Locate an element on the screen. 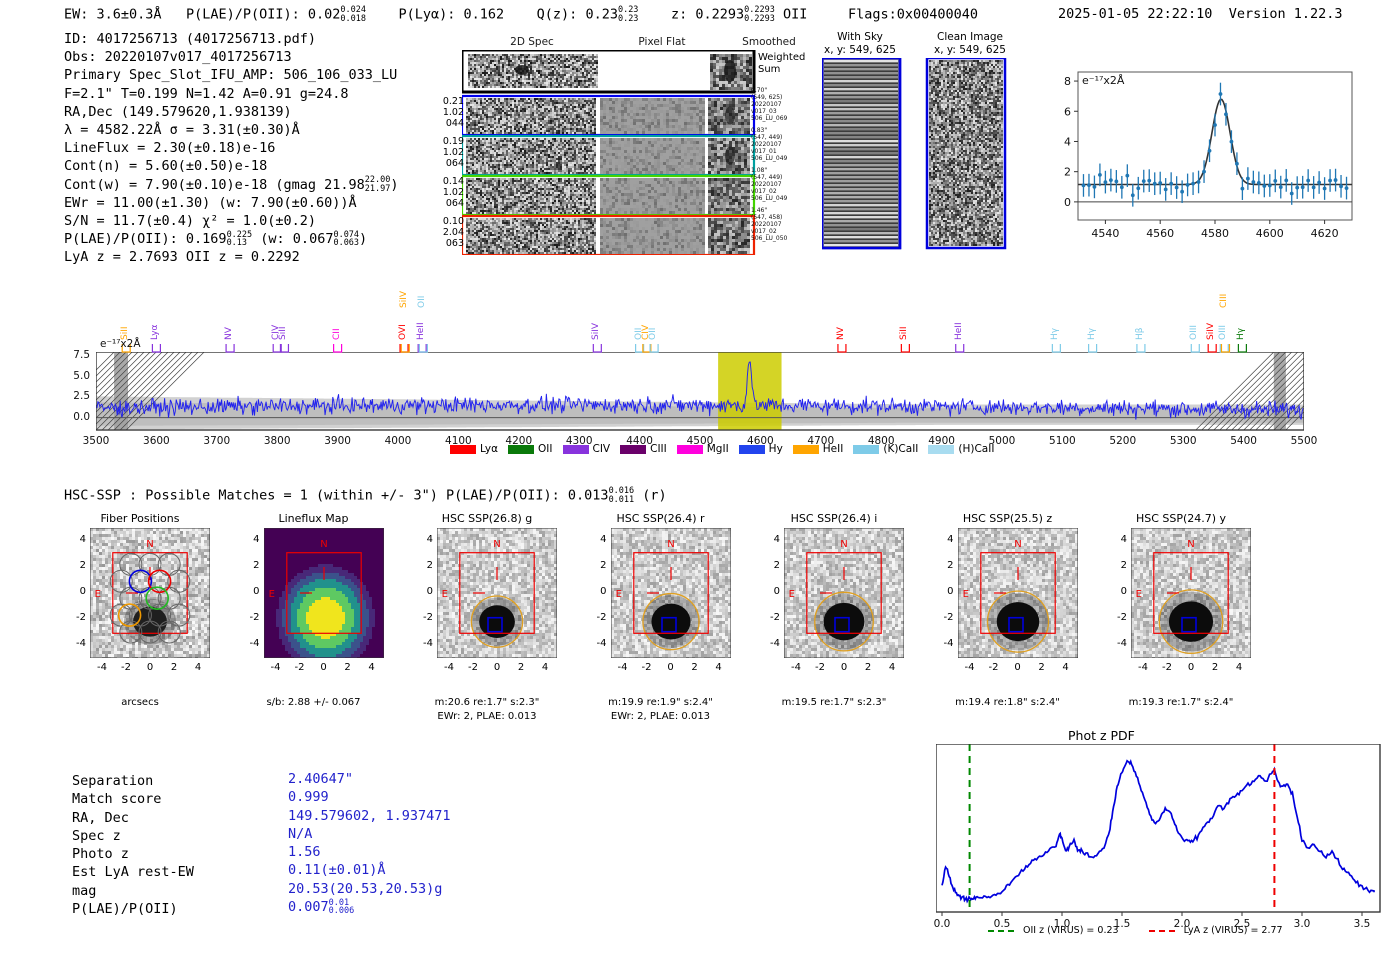 This screenshot has width=1400, height=953. header-qz-range: 0.23 0.23 is located at coordinates (628, 14).